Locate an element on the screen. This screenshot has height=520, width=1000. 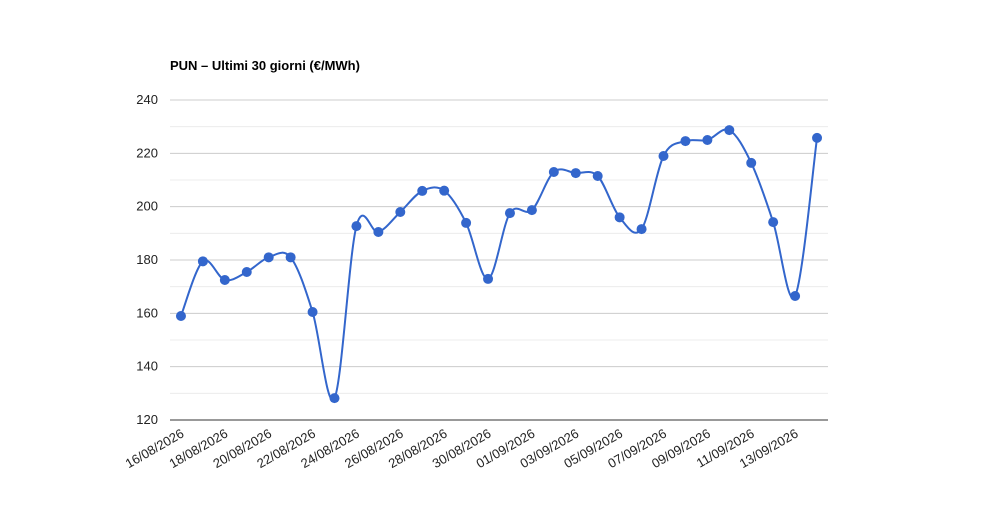
y-tick-label: 120 is located at coordinates (147, 419).